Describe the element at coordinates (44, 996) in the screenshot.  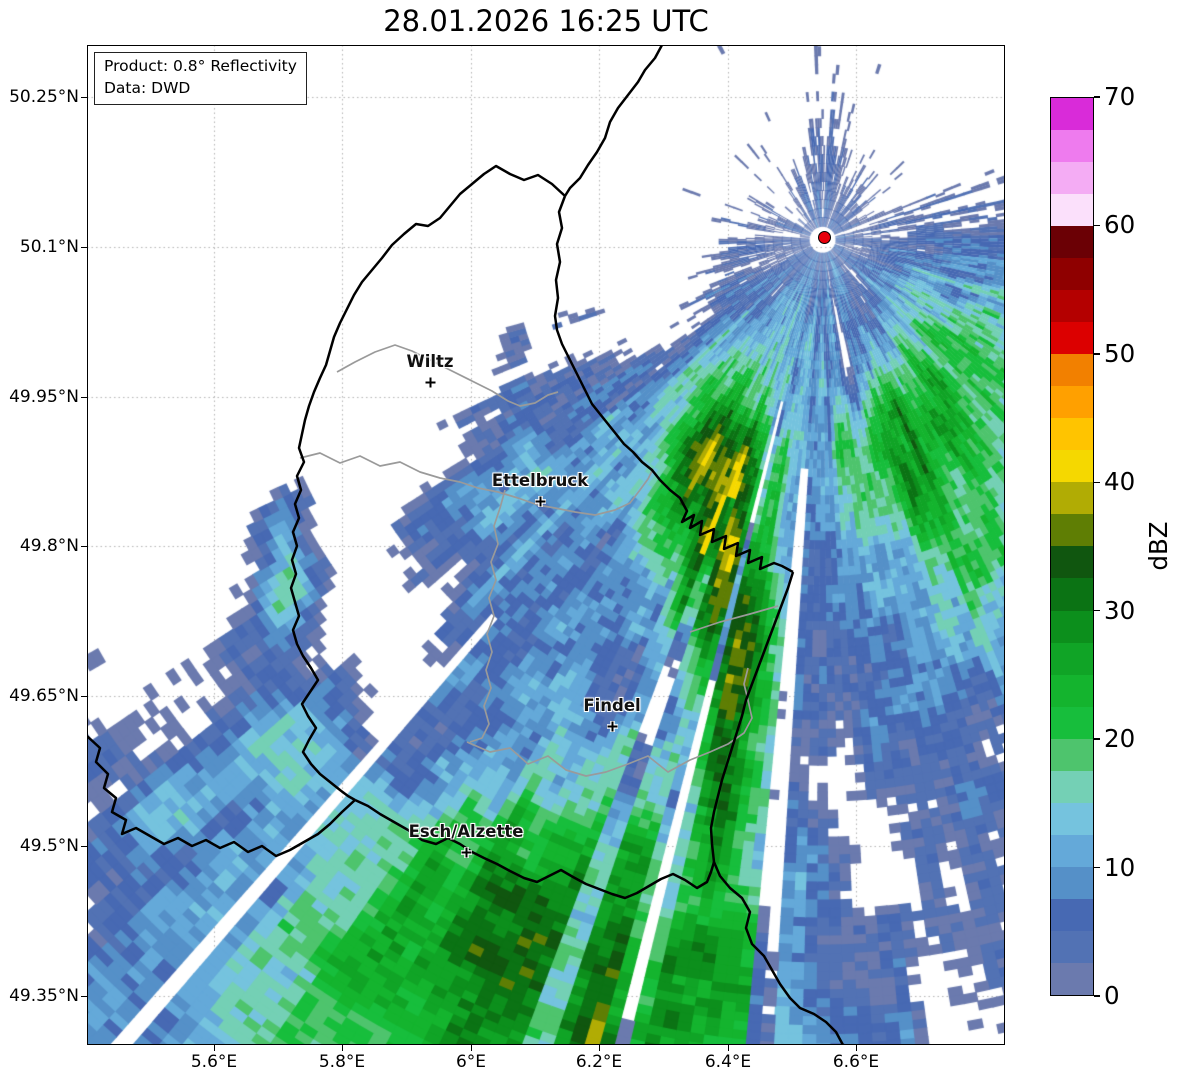
I see `y-tick-label: 49.35°N` at that location.